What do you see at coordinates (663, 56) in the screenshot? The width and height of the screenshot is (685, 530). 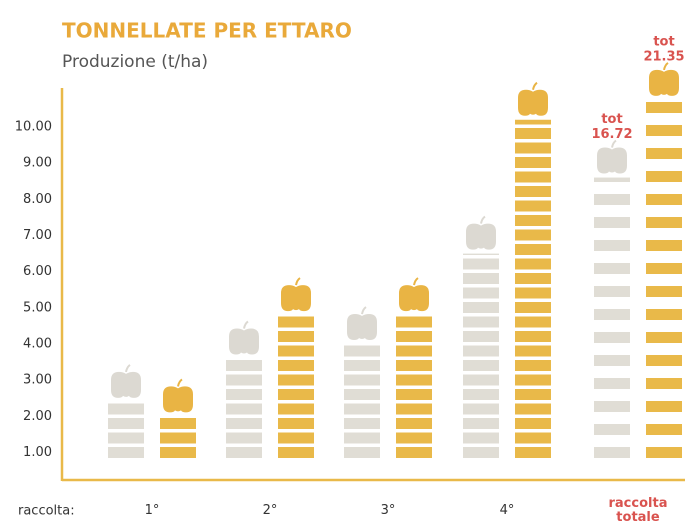 I see `value-label: 21.35` at bounding box center [663, 56].